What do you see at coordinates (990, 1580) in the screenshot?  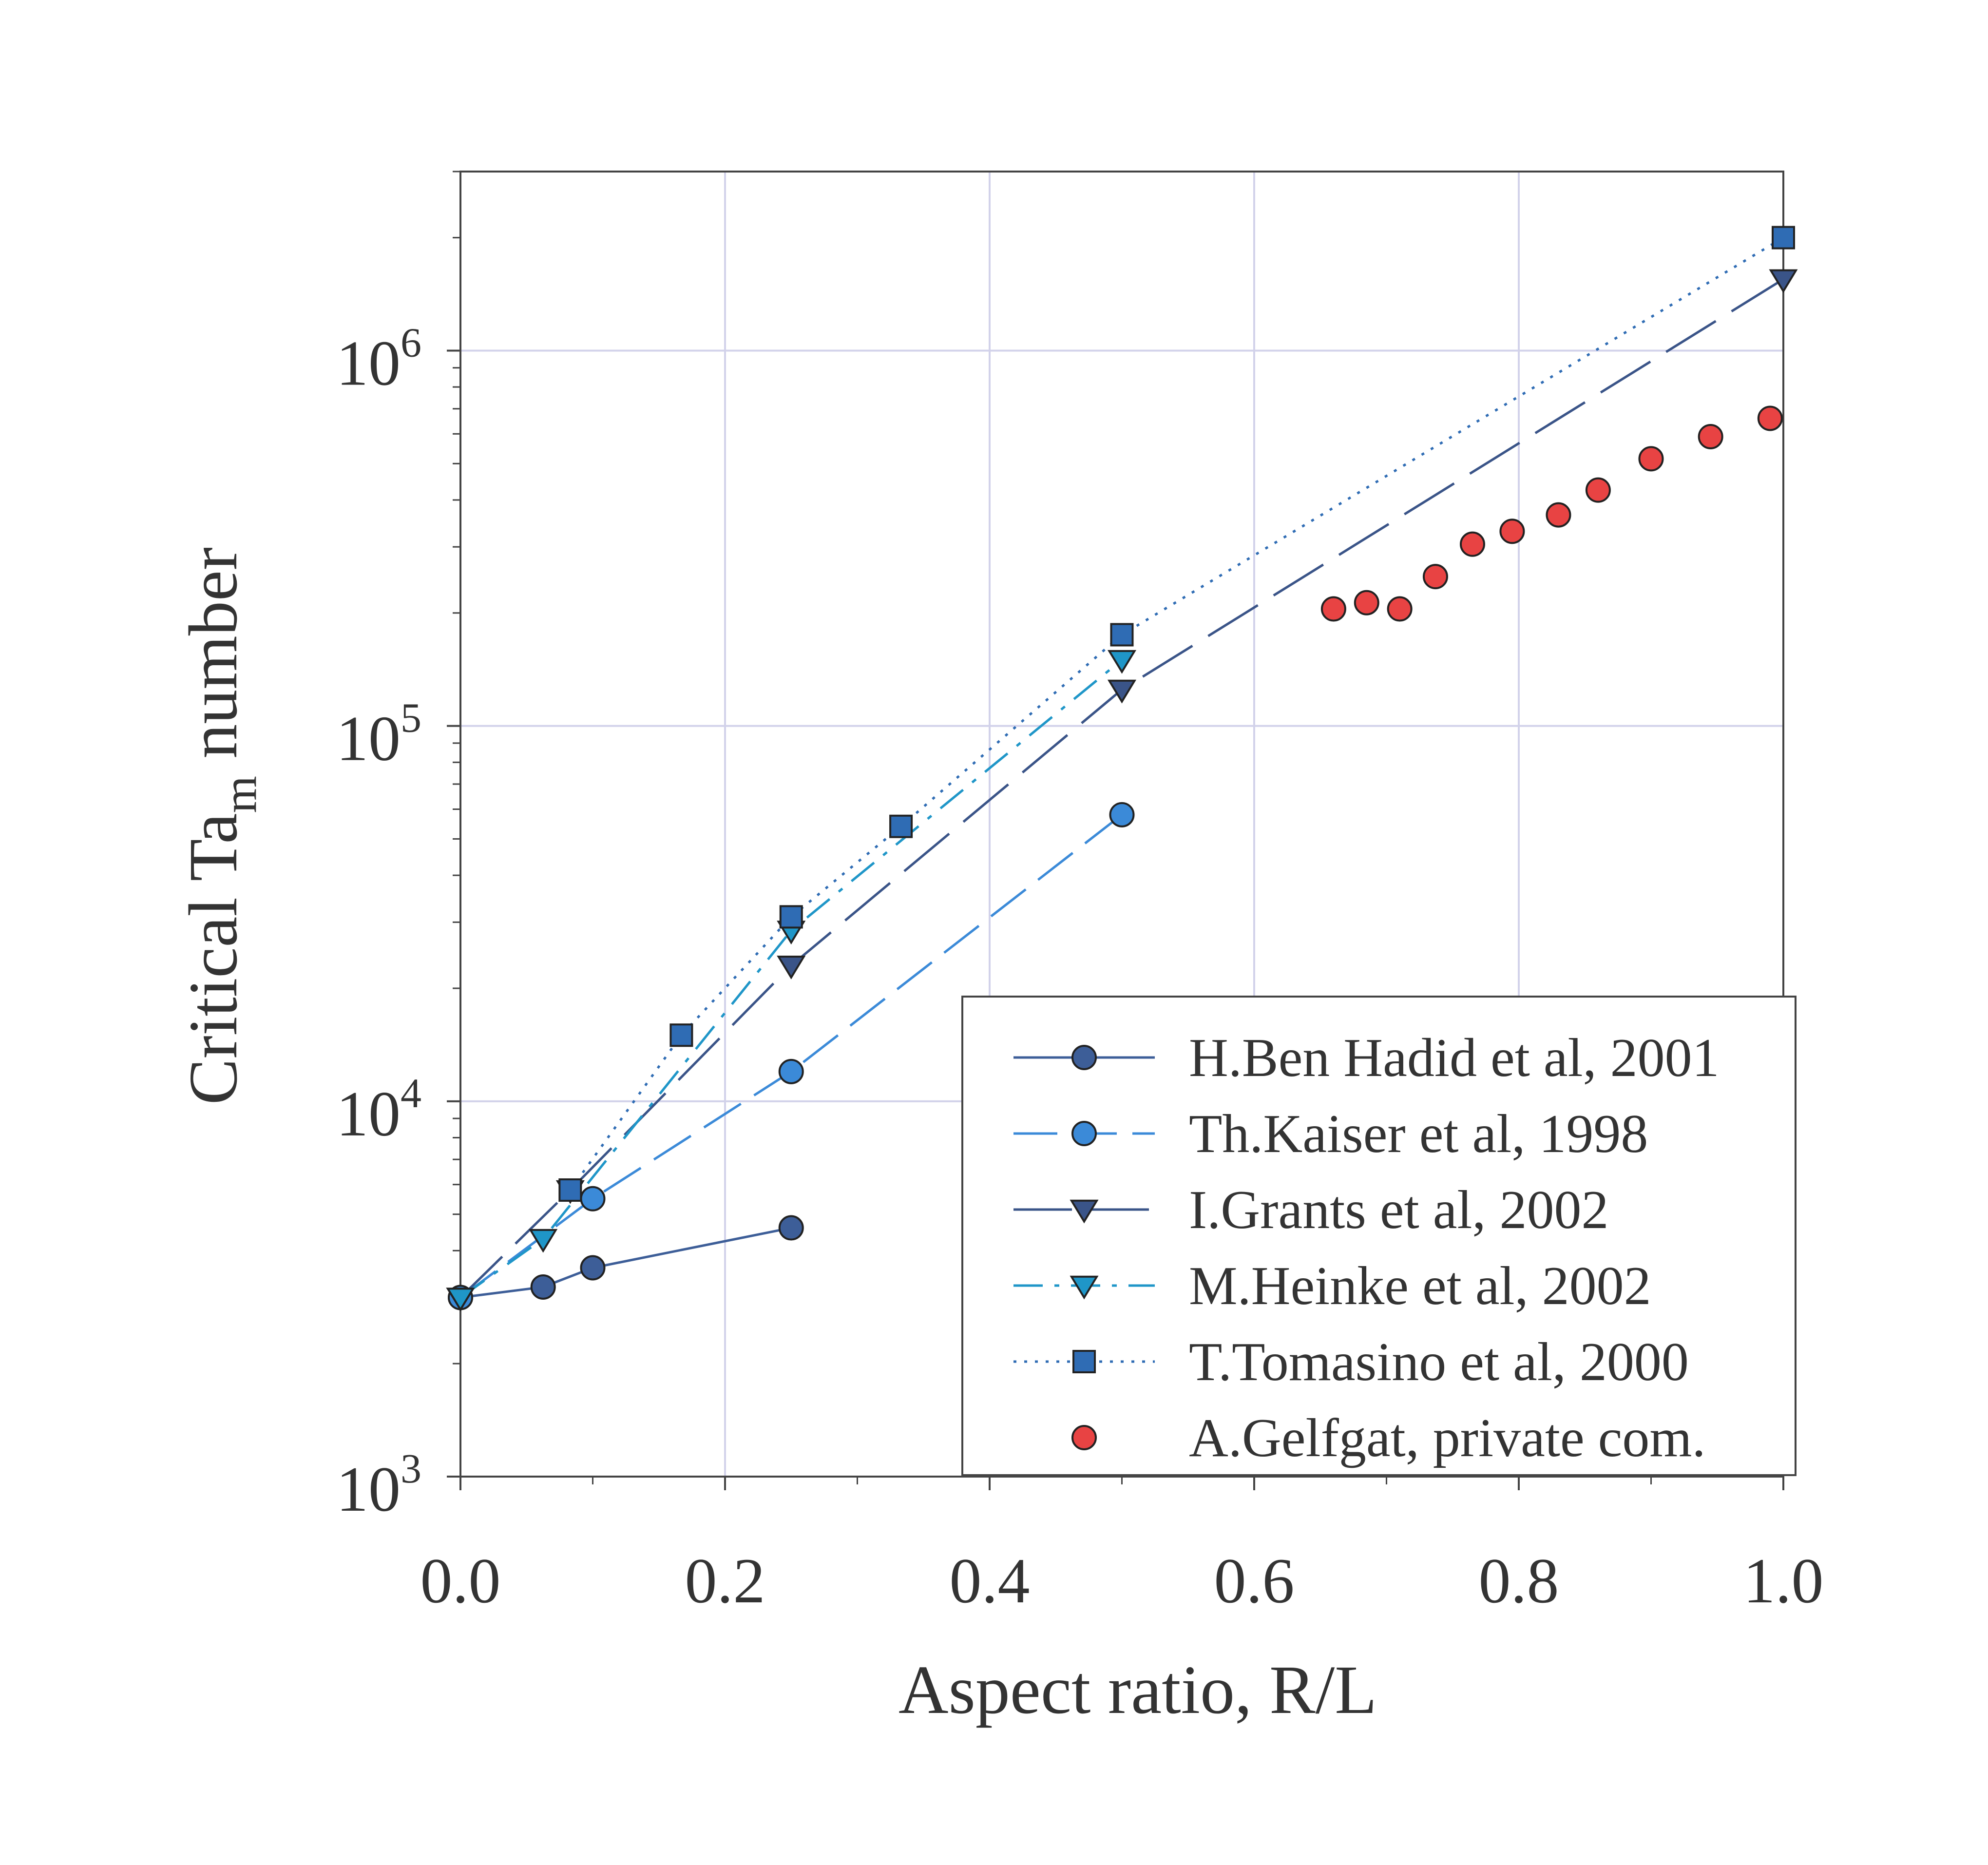 I see `x-tick-label: 0.4` at bounding box center [990, 1580].